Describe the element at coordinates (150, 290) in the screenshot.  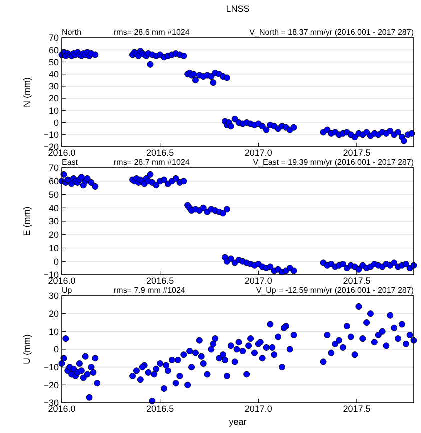
I see `text: rms= 7.9 mm #1024` at that location.